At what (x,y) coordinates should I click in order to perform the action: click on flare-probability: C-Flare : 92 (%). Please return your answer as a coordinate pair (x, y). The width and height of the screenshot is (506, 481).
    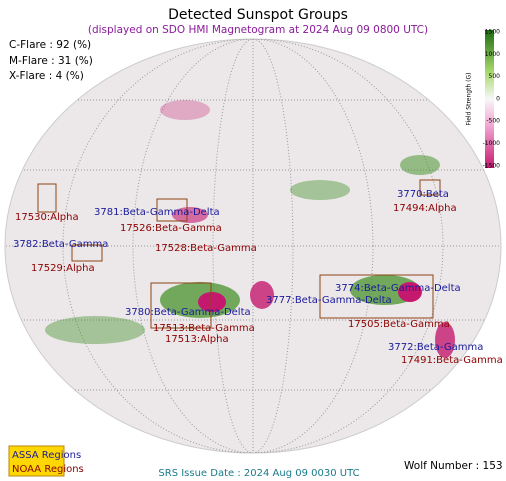
    Looking at the image, I should click on (50, 45).